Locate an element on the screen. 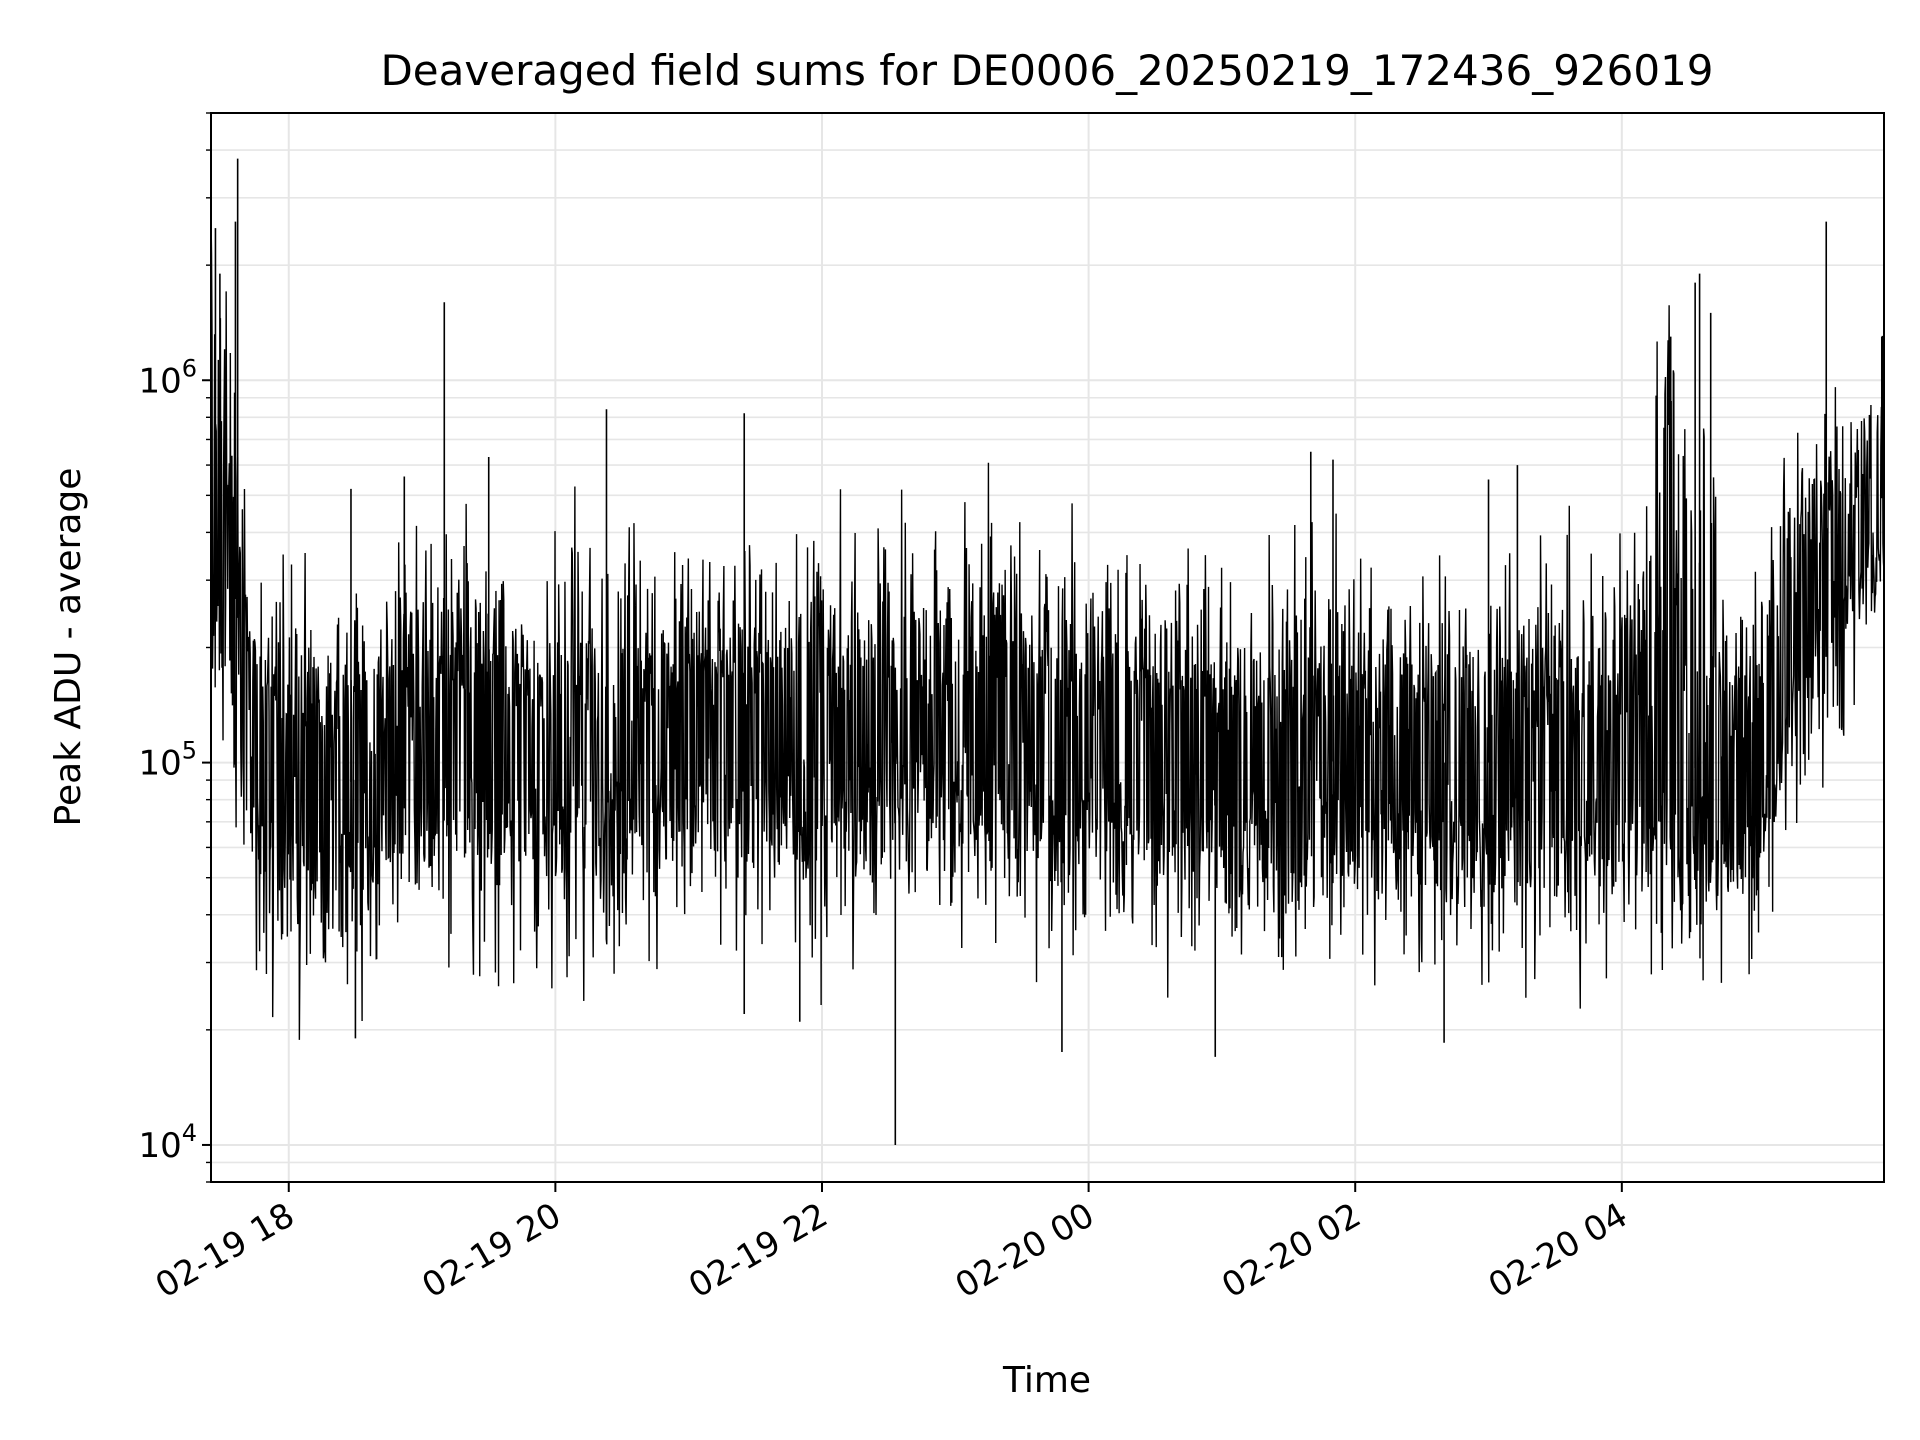 The image size is (1920, 1440). y-tick-exponent: 4 is located at coordinates (189, 1133).